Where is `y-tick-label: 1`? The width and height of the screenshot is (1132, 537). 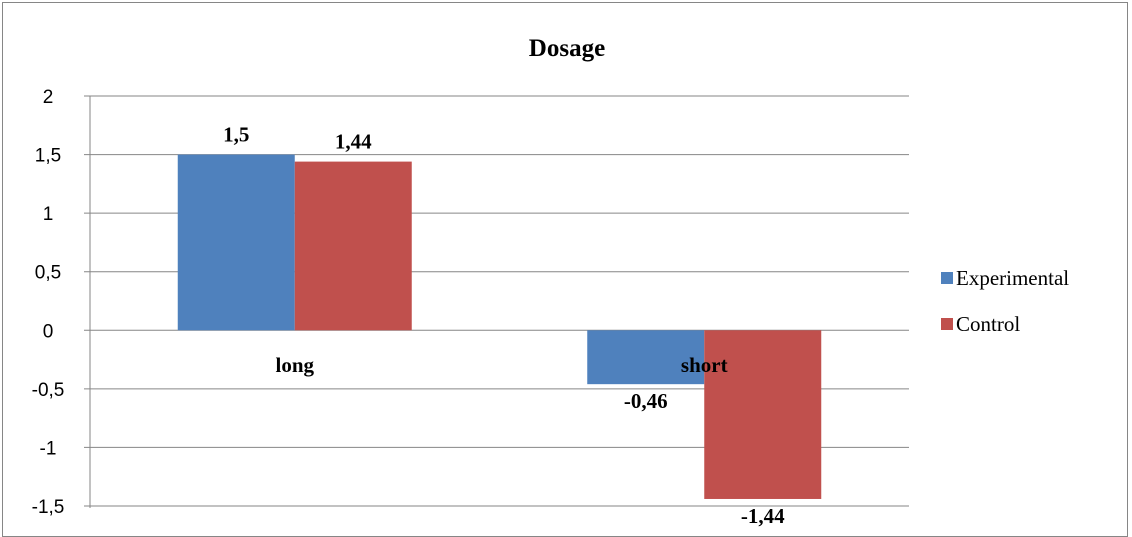
y-tick-label: 1 is located at coordinates (48, 214).